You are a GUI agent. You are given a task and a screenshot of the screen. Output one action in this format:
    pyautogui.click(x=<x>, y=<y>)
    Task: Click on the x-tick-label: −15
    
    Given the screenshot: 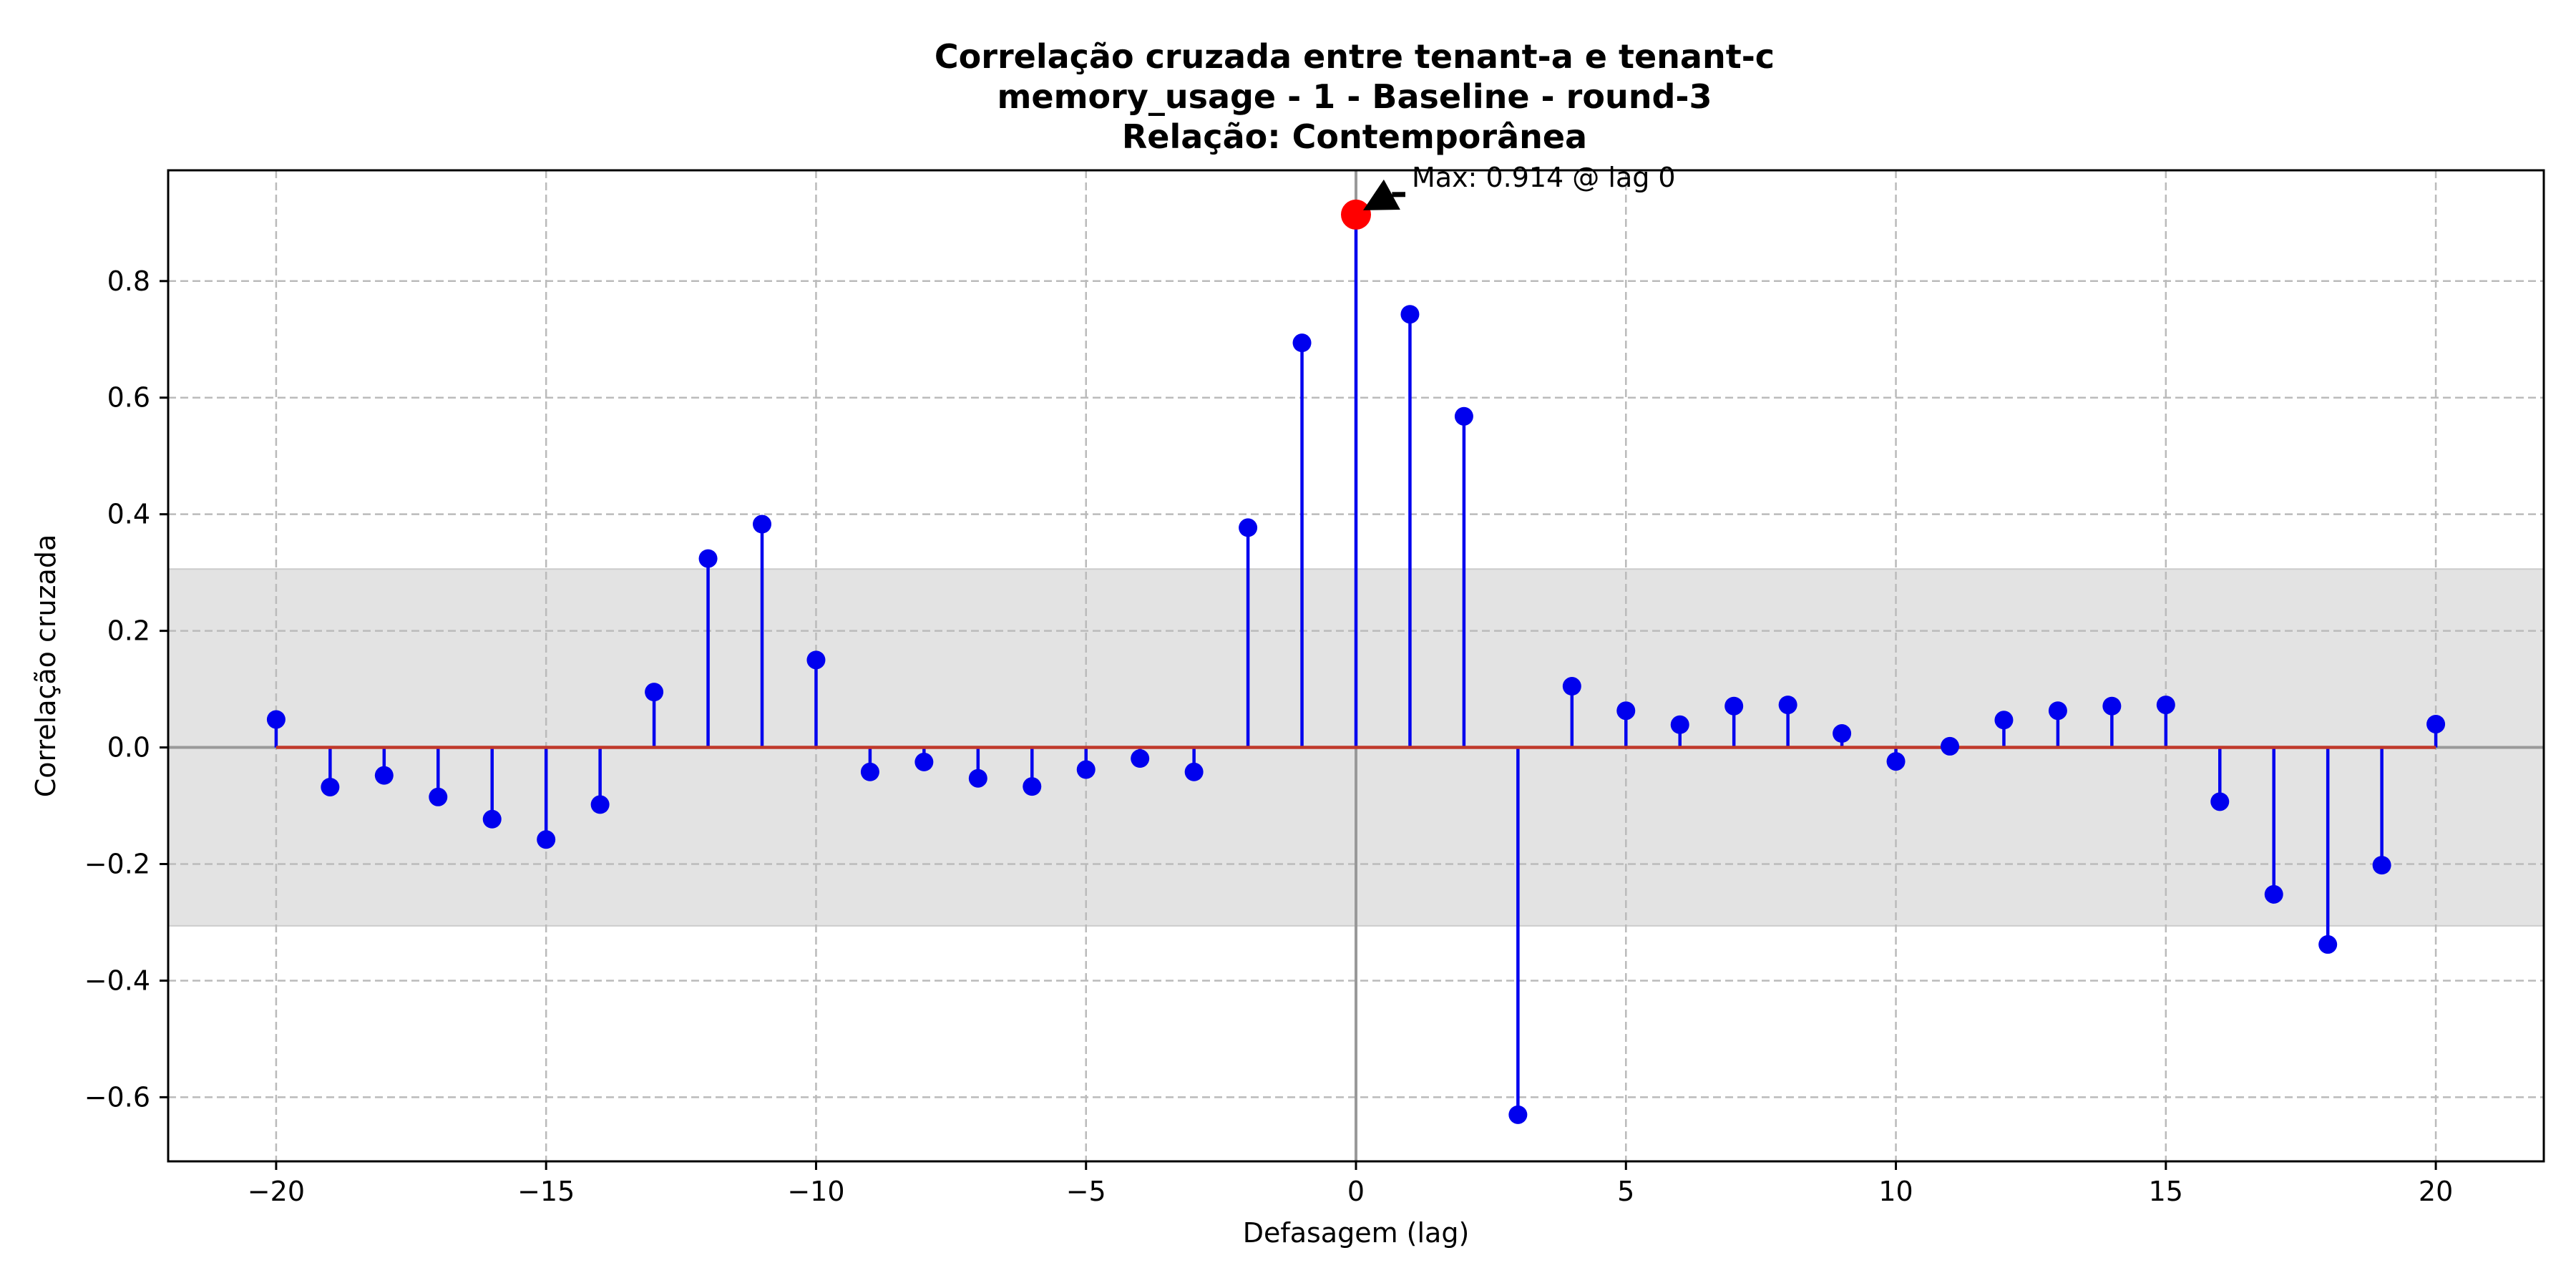 What is the action you would take?
    pyautogui.click(x=546, y=1191)
    